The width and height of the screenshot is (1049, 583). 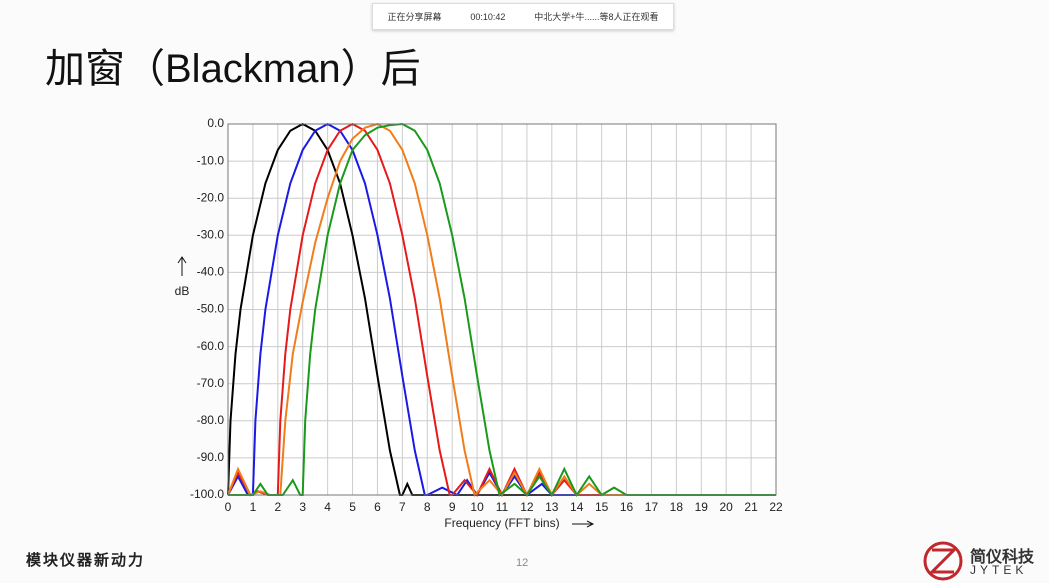 What do you see at coordinates (522, 563) in the screenshot?
I see `page-number: 12` at bounding box center [522, 563].